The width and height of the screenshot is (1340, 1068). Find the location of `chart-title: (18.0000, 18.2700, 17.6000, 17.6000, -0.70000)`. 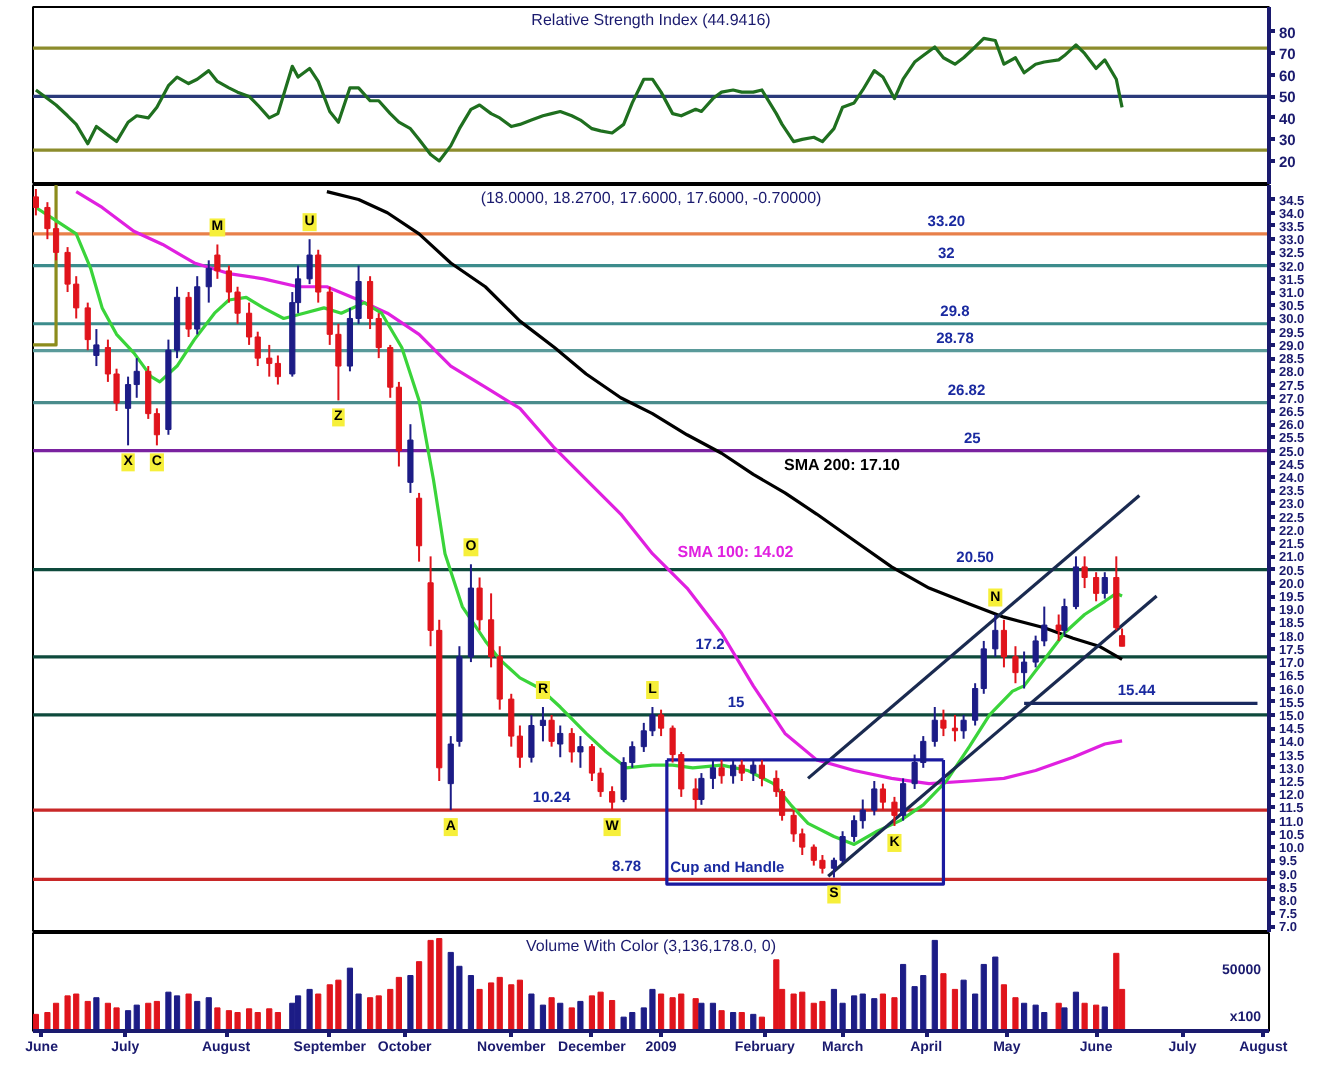

chart-title: (18.0000, 18.2700, 17.6000, 17.6000, -0.70000) is located at coordinates (651, 198).